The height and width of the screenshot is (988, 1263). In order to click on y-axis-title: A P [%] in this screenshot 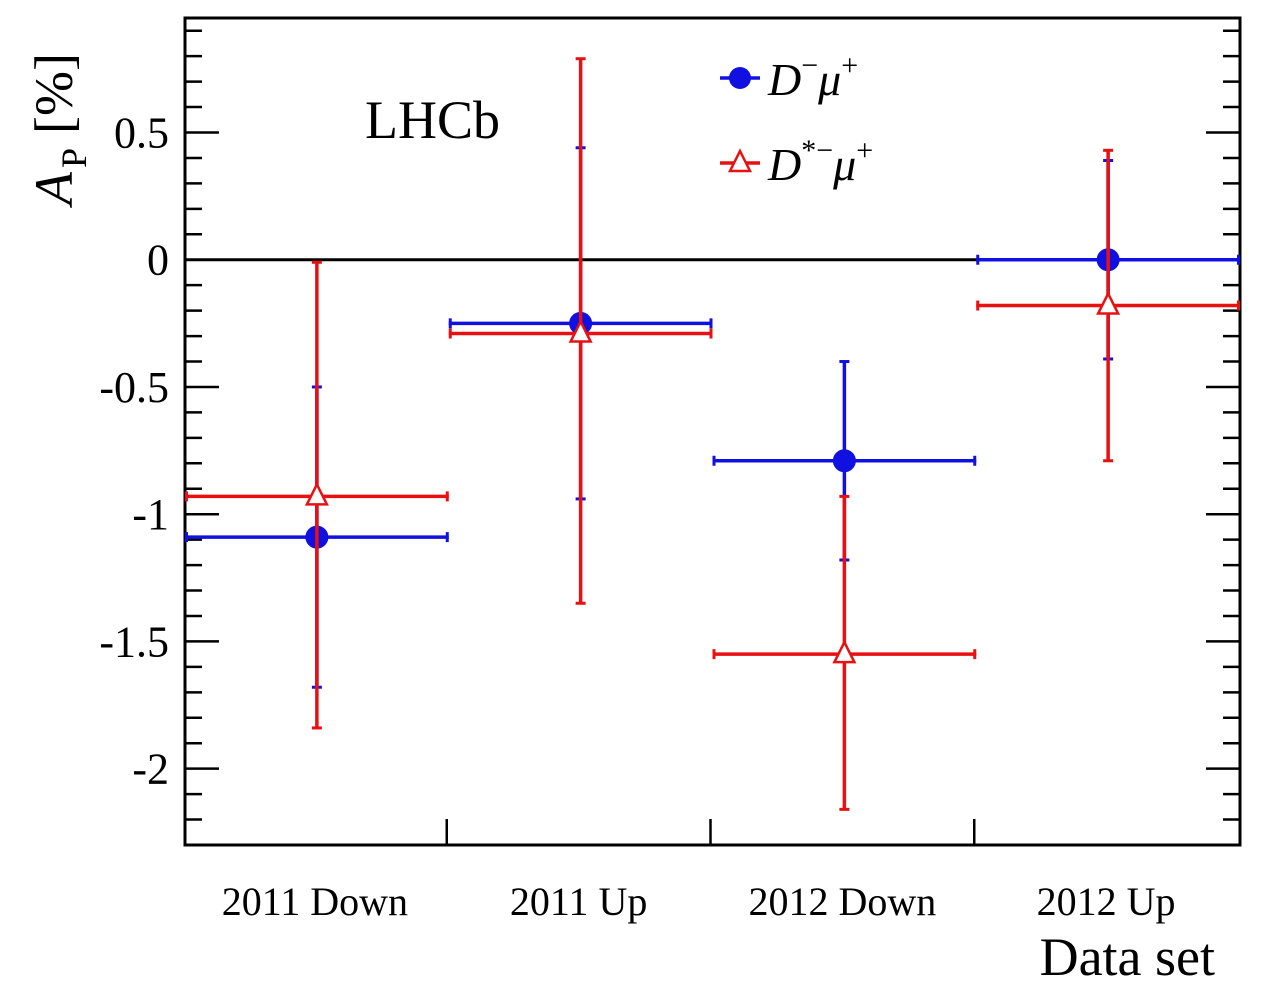, I will do `click(59, 130)`.